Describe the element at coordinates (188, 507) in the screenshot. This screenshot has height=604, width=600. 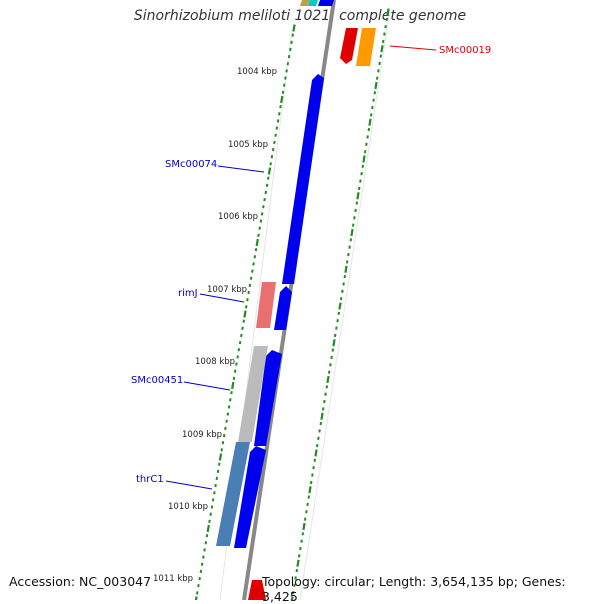
I see `position-label-1010: 1010 kbp` at that location.